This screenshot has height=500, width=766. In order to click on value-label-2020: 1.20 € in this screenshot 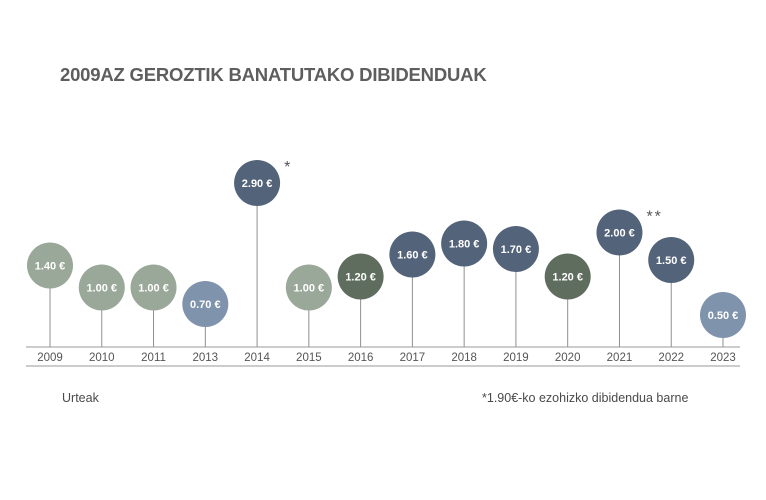, I will do `click(567, 278)`.